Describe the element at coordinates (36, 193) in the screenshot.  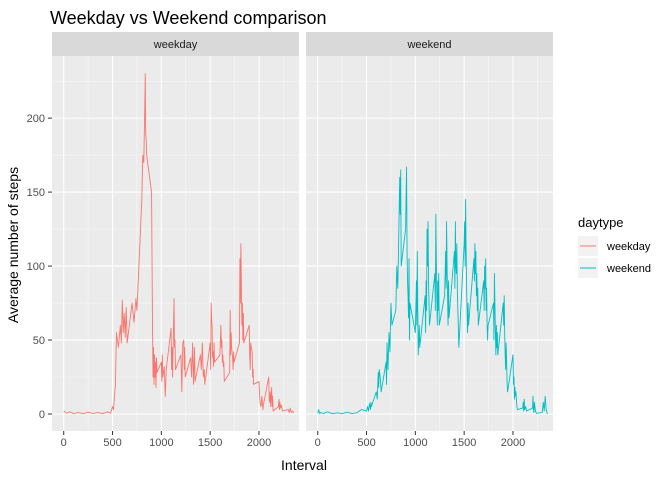
I see `y-tick-label: 150` at that location.